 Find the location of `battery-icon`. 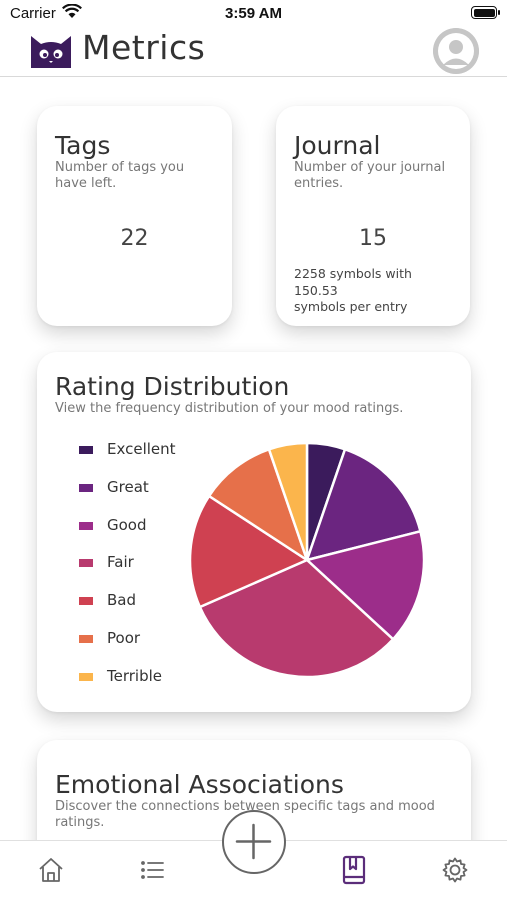

battery-icon is located at coordinates (485, 12).